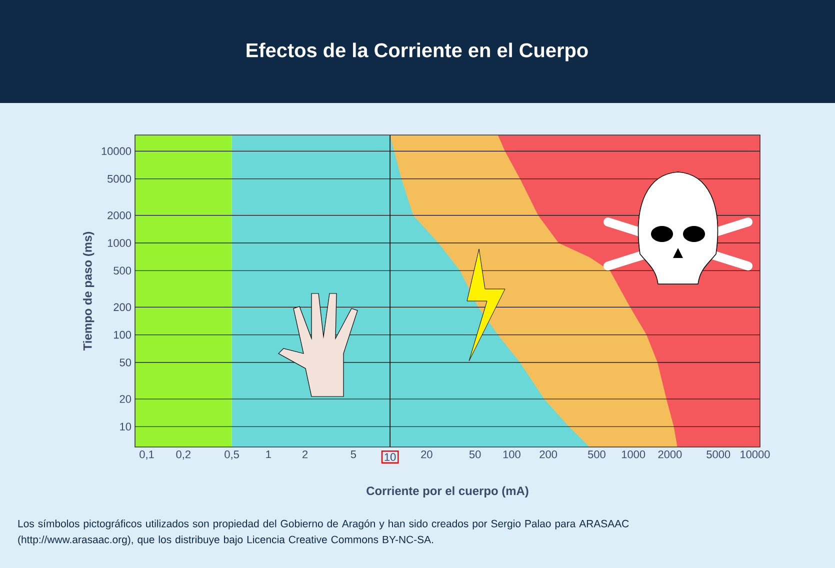 Image resolution: width=835 pixels, height=568 pixels. Describe the element at coordinates (123, 307) in the screenshot. I see `y-tick-label: 200` at that location.